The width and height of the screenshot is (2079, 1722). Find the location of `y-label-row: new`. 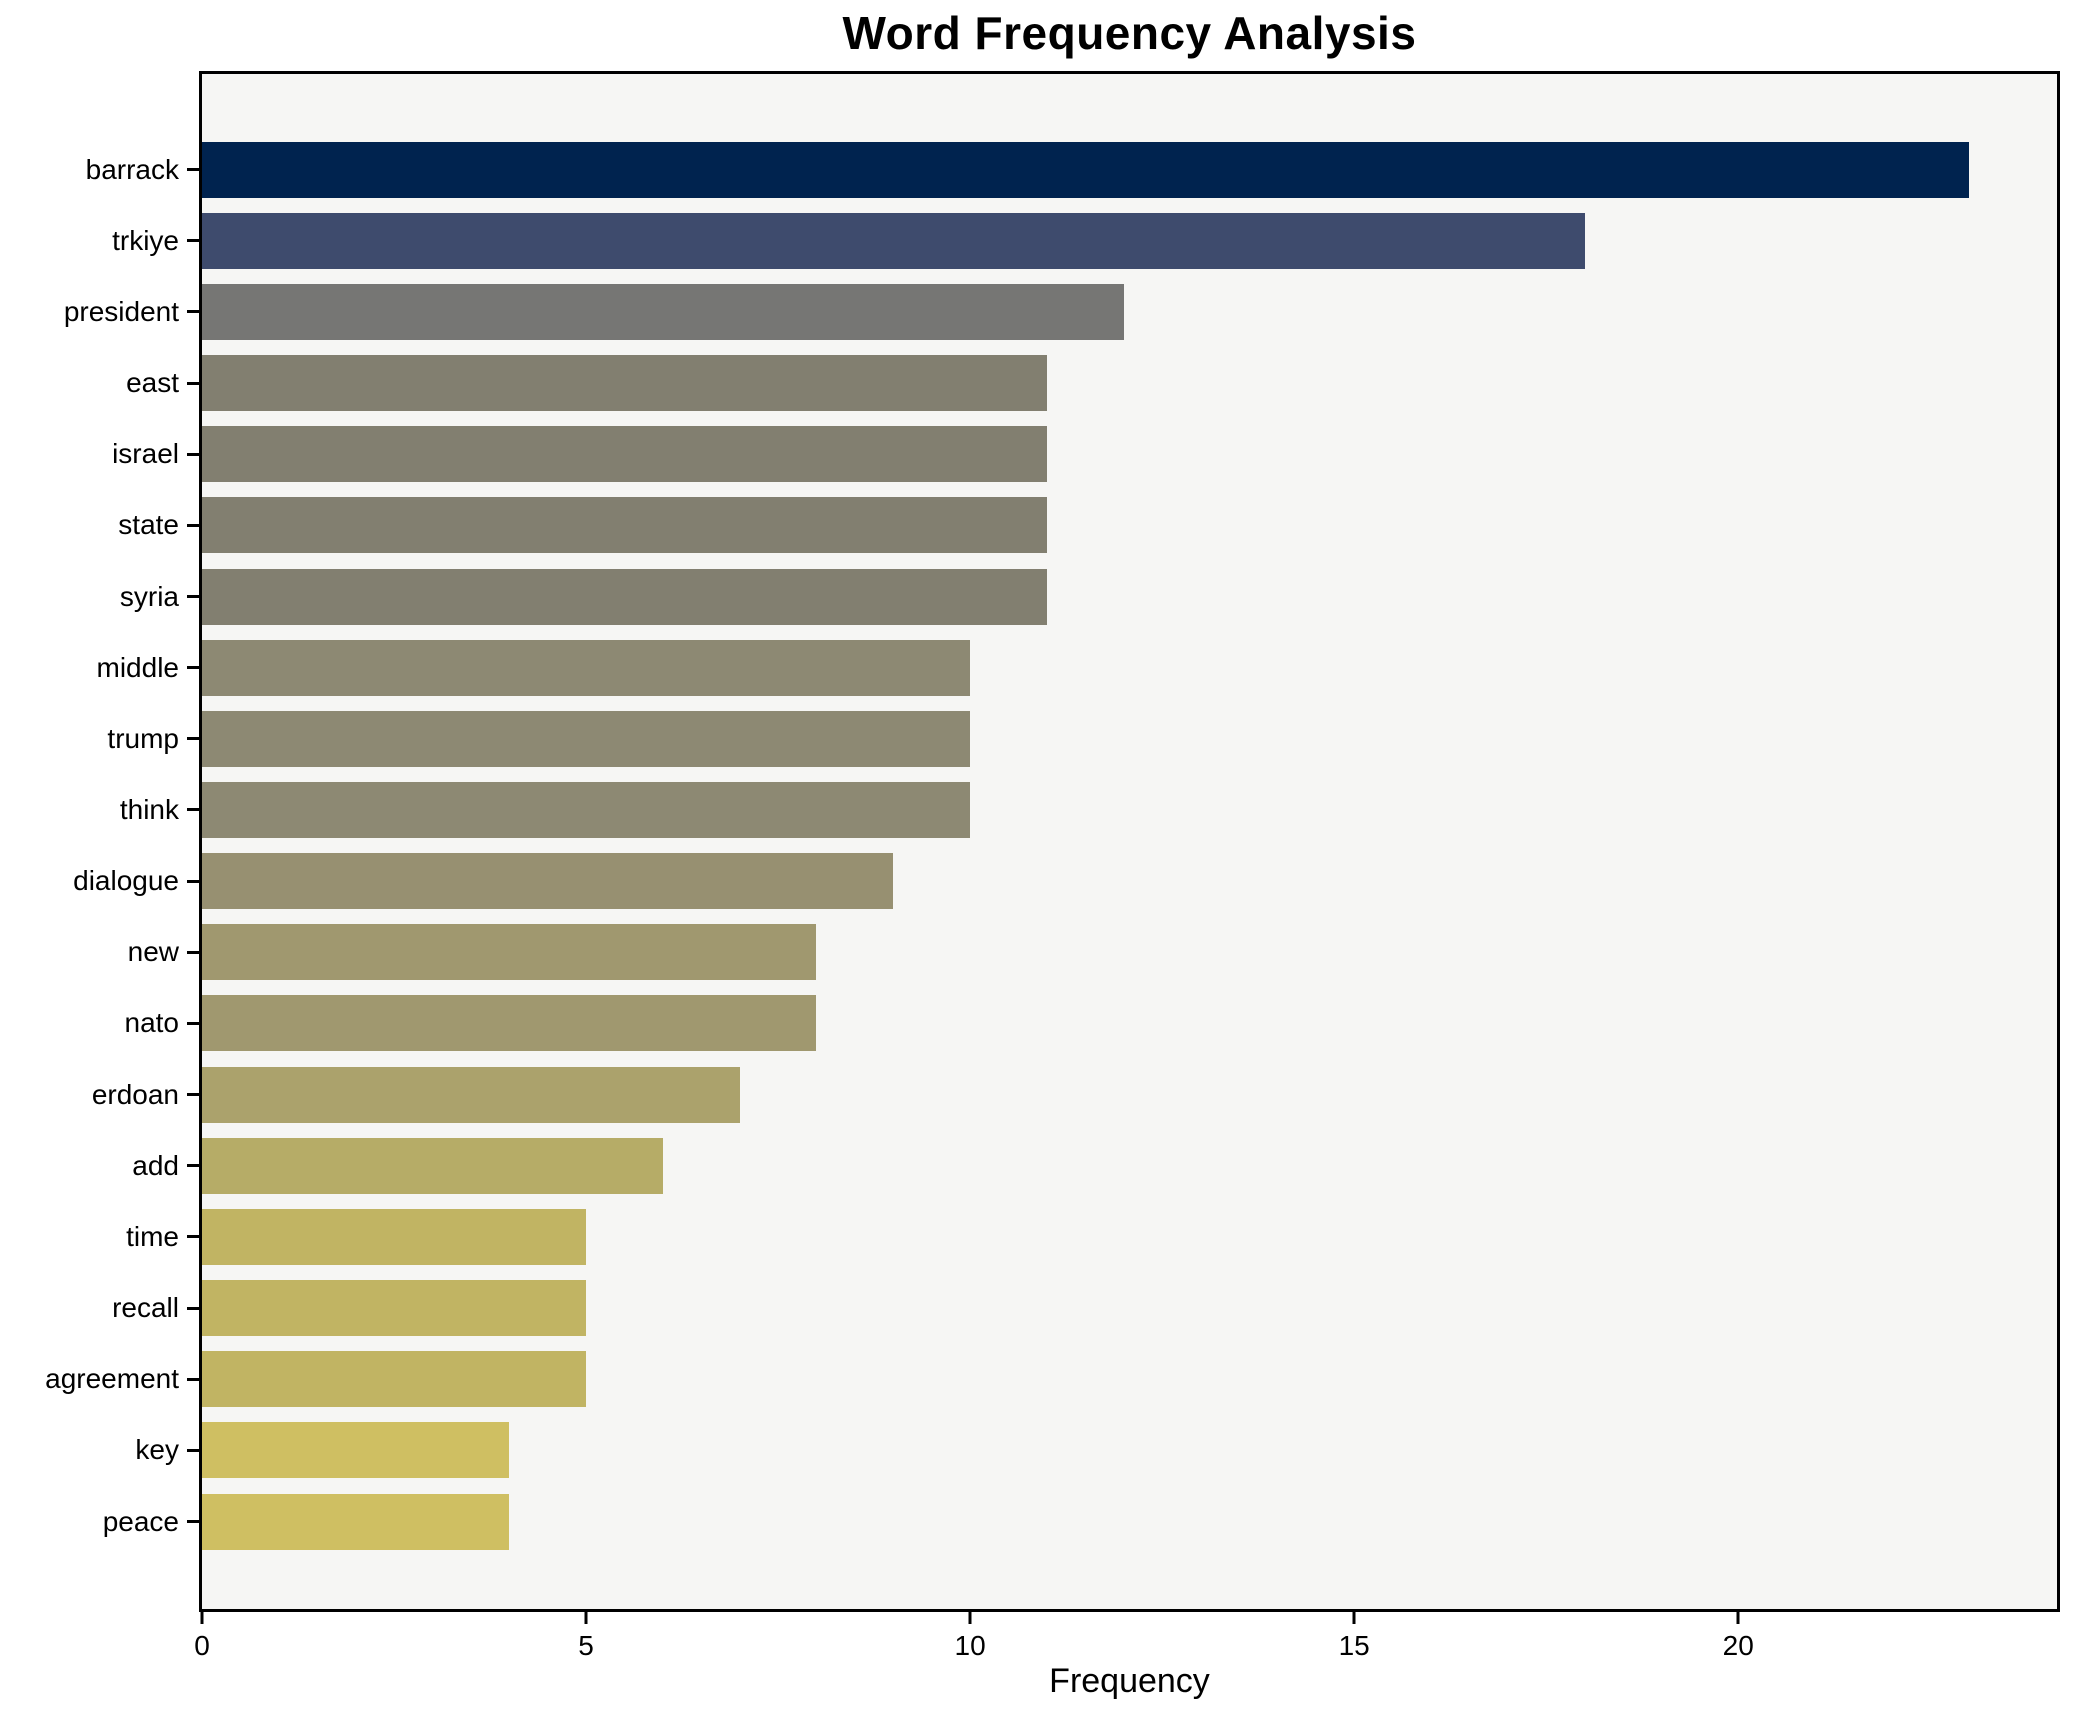

y-label-row: new is located at coordinates (99, 952).